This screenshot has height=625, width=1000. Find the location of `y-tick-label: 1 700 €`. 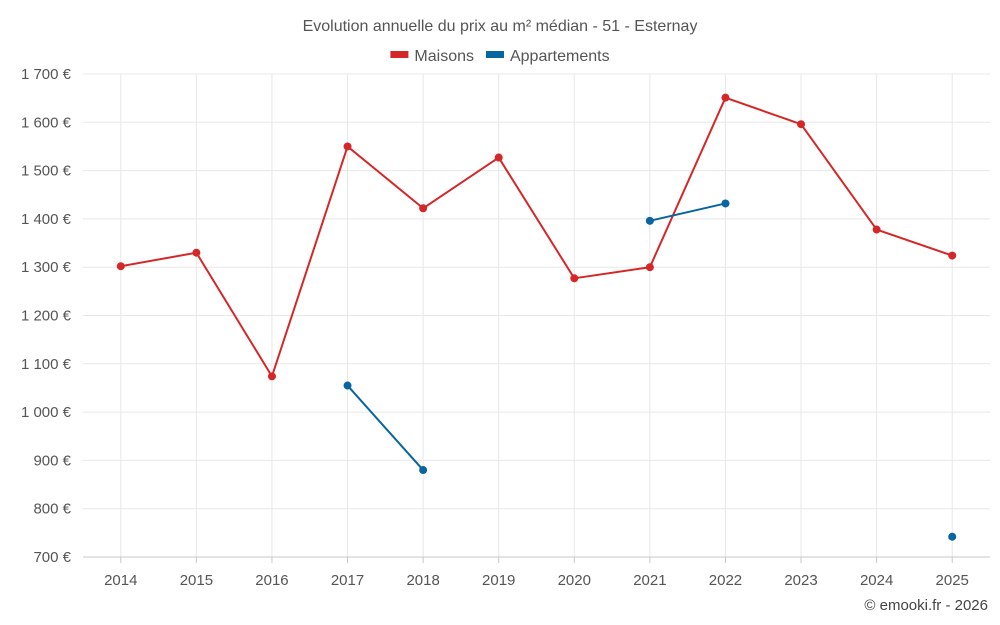

y-tick-label: 1 700 € is located at coordinates (46, 74).